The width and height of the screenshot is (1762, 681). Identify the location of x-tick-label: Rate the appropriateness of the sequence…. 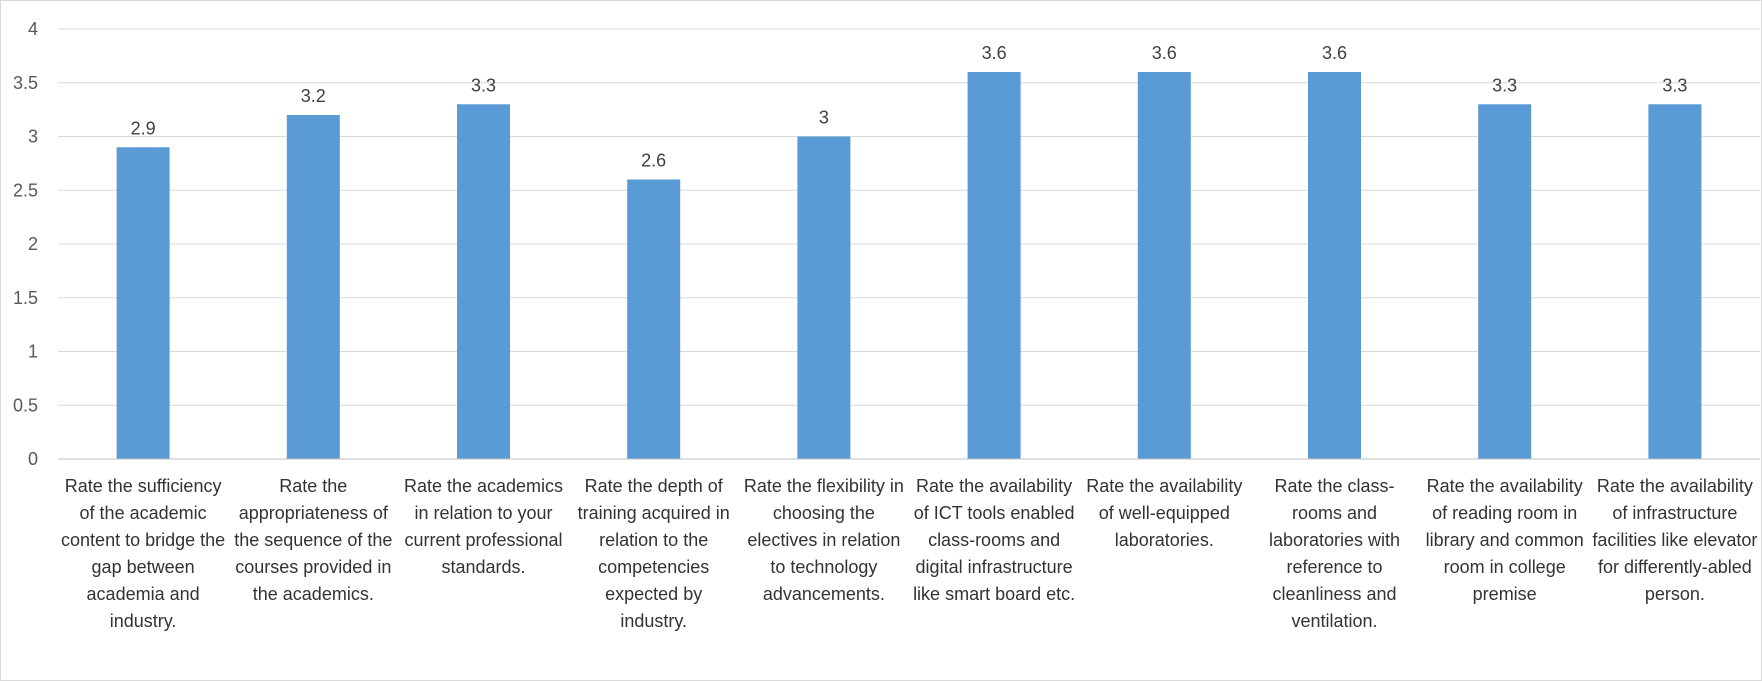
(313, 540).